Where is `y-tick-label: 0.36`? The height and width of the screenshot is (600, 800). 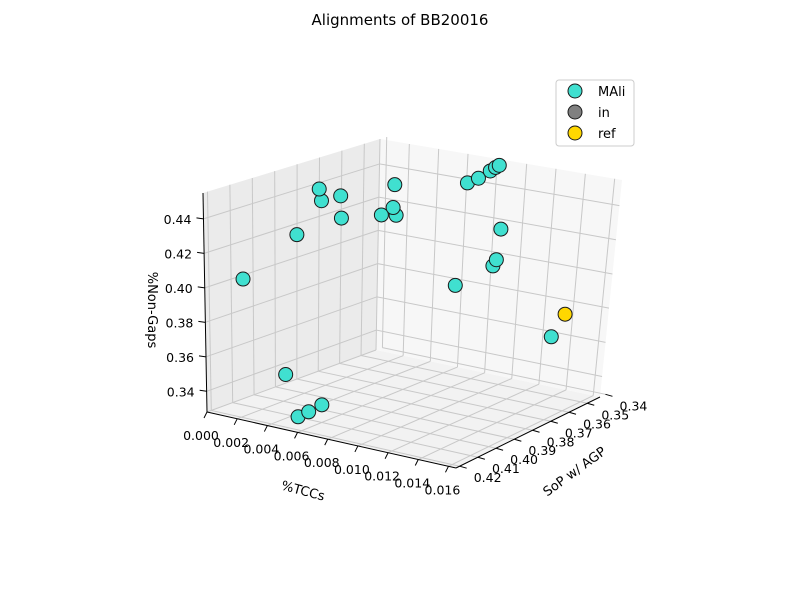
y-tick-label: 0.36 is located at coordinates (597, 423).